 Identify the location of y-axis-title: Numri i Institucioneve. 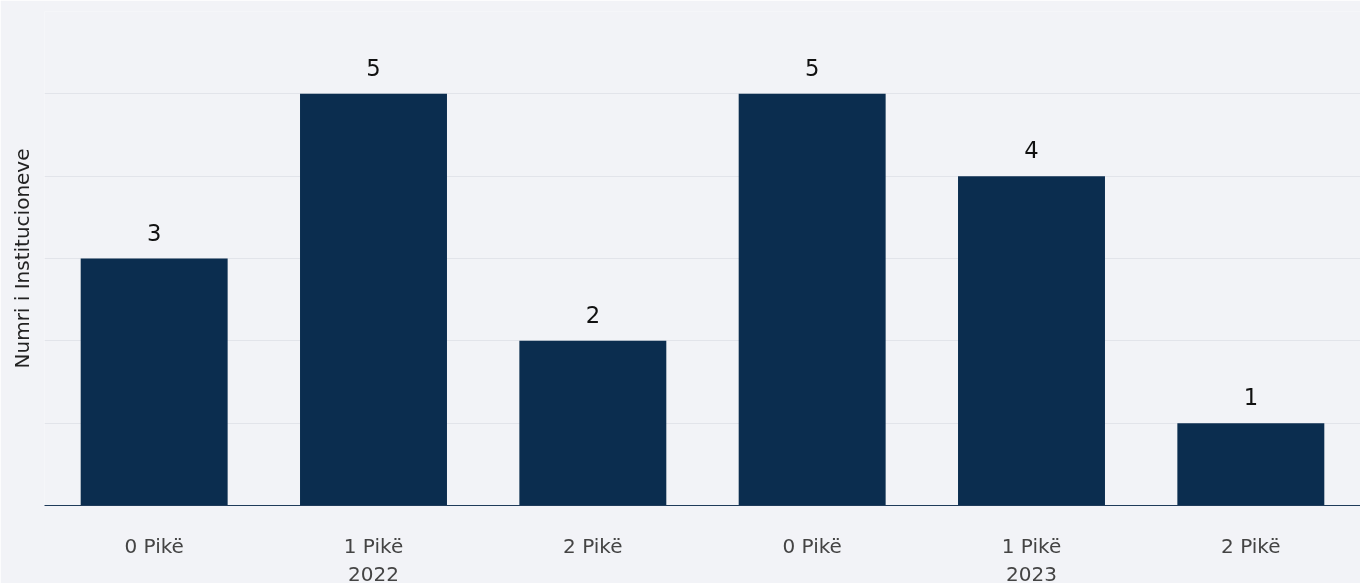
(21, 258).